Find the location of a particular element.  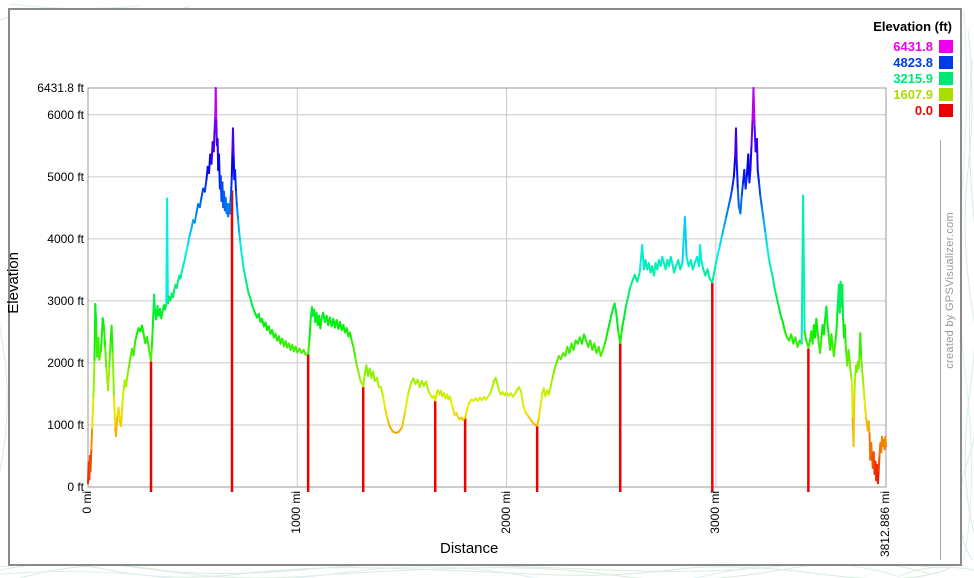

y-tick-label: 4000 ft is located at coordinates (65, 238).